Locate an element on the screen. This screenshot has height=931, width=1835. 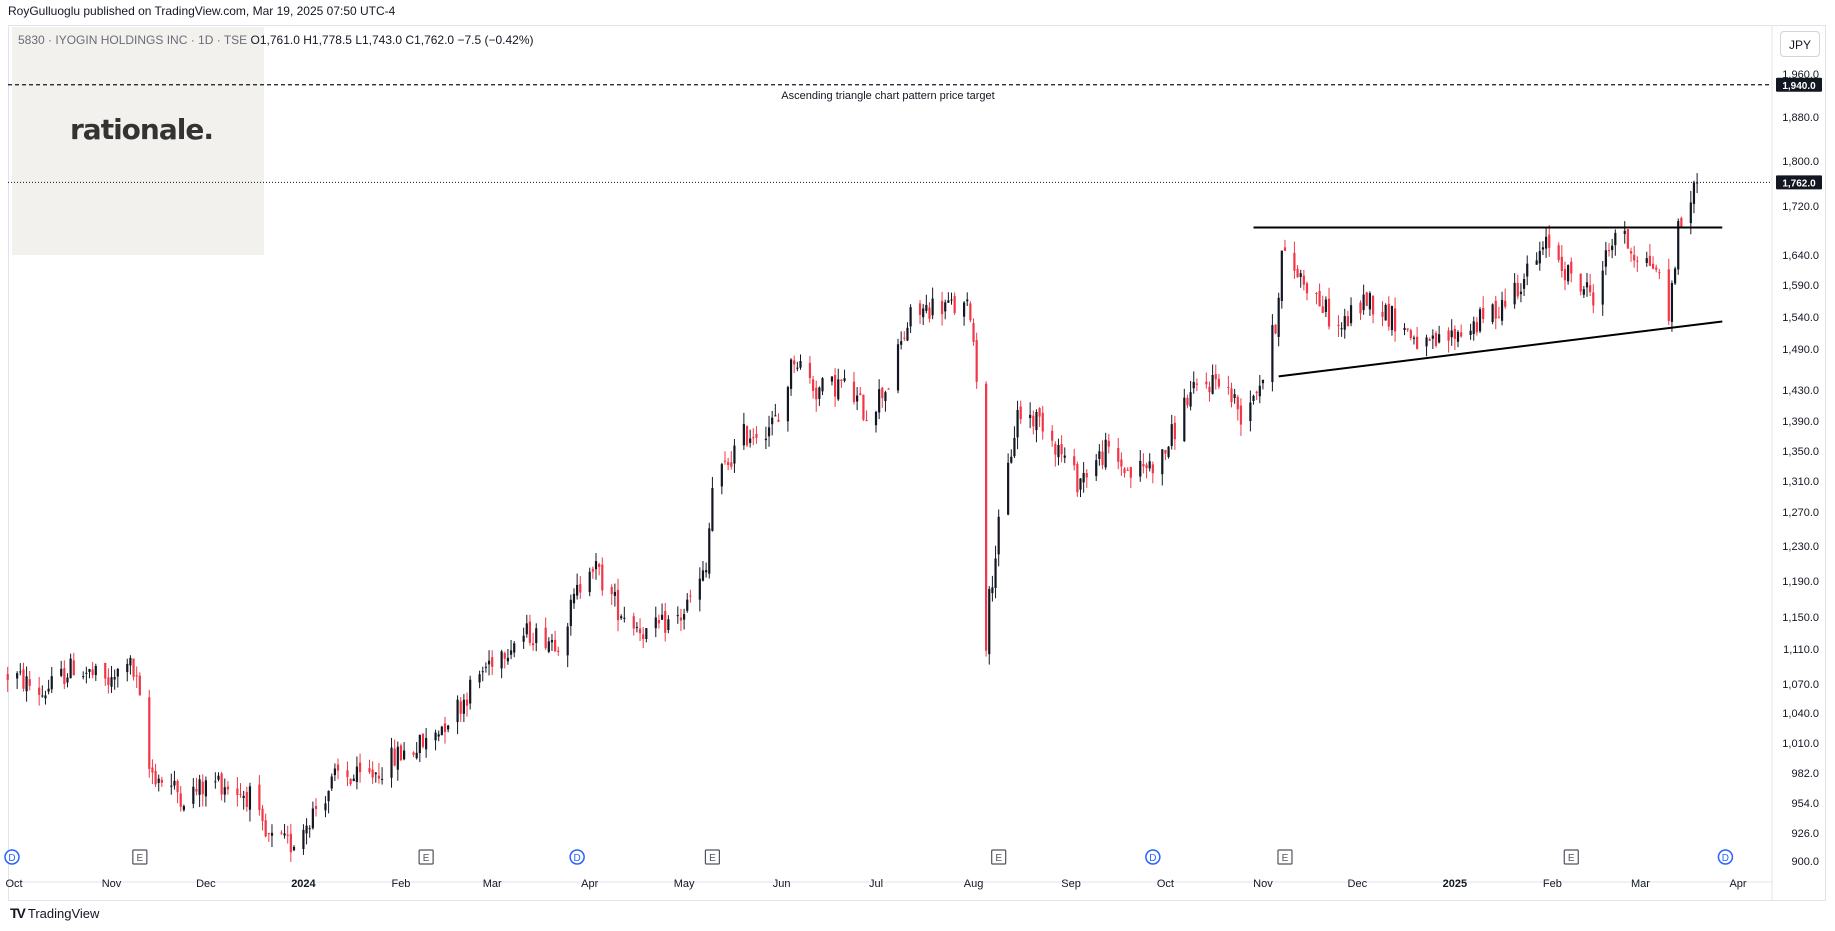
earnings-event-icon is located at coordinates (712, 857).